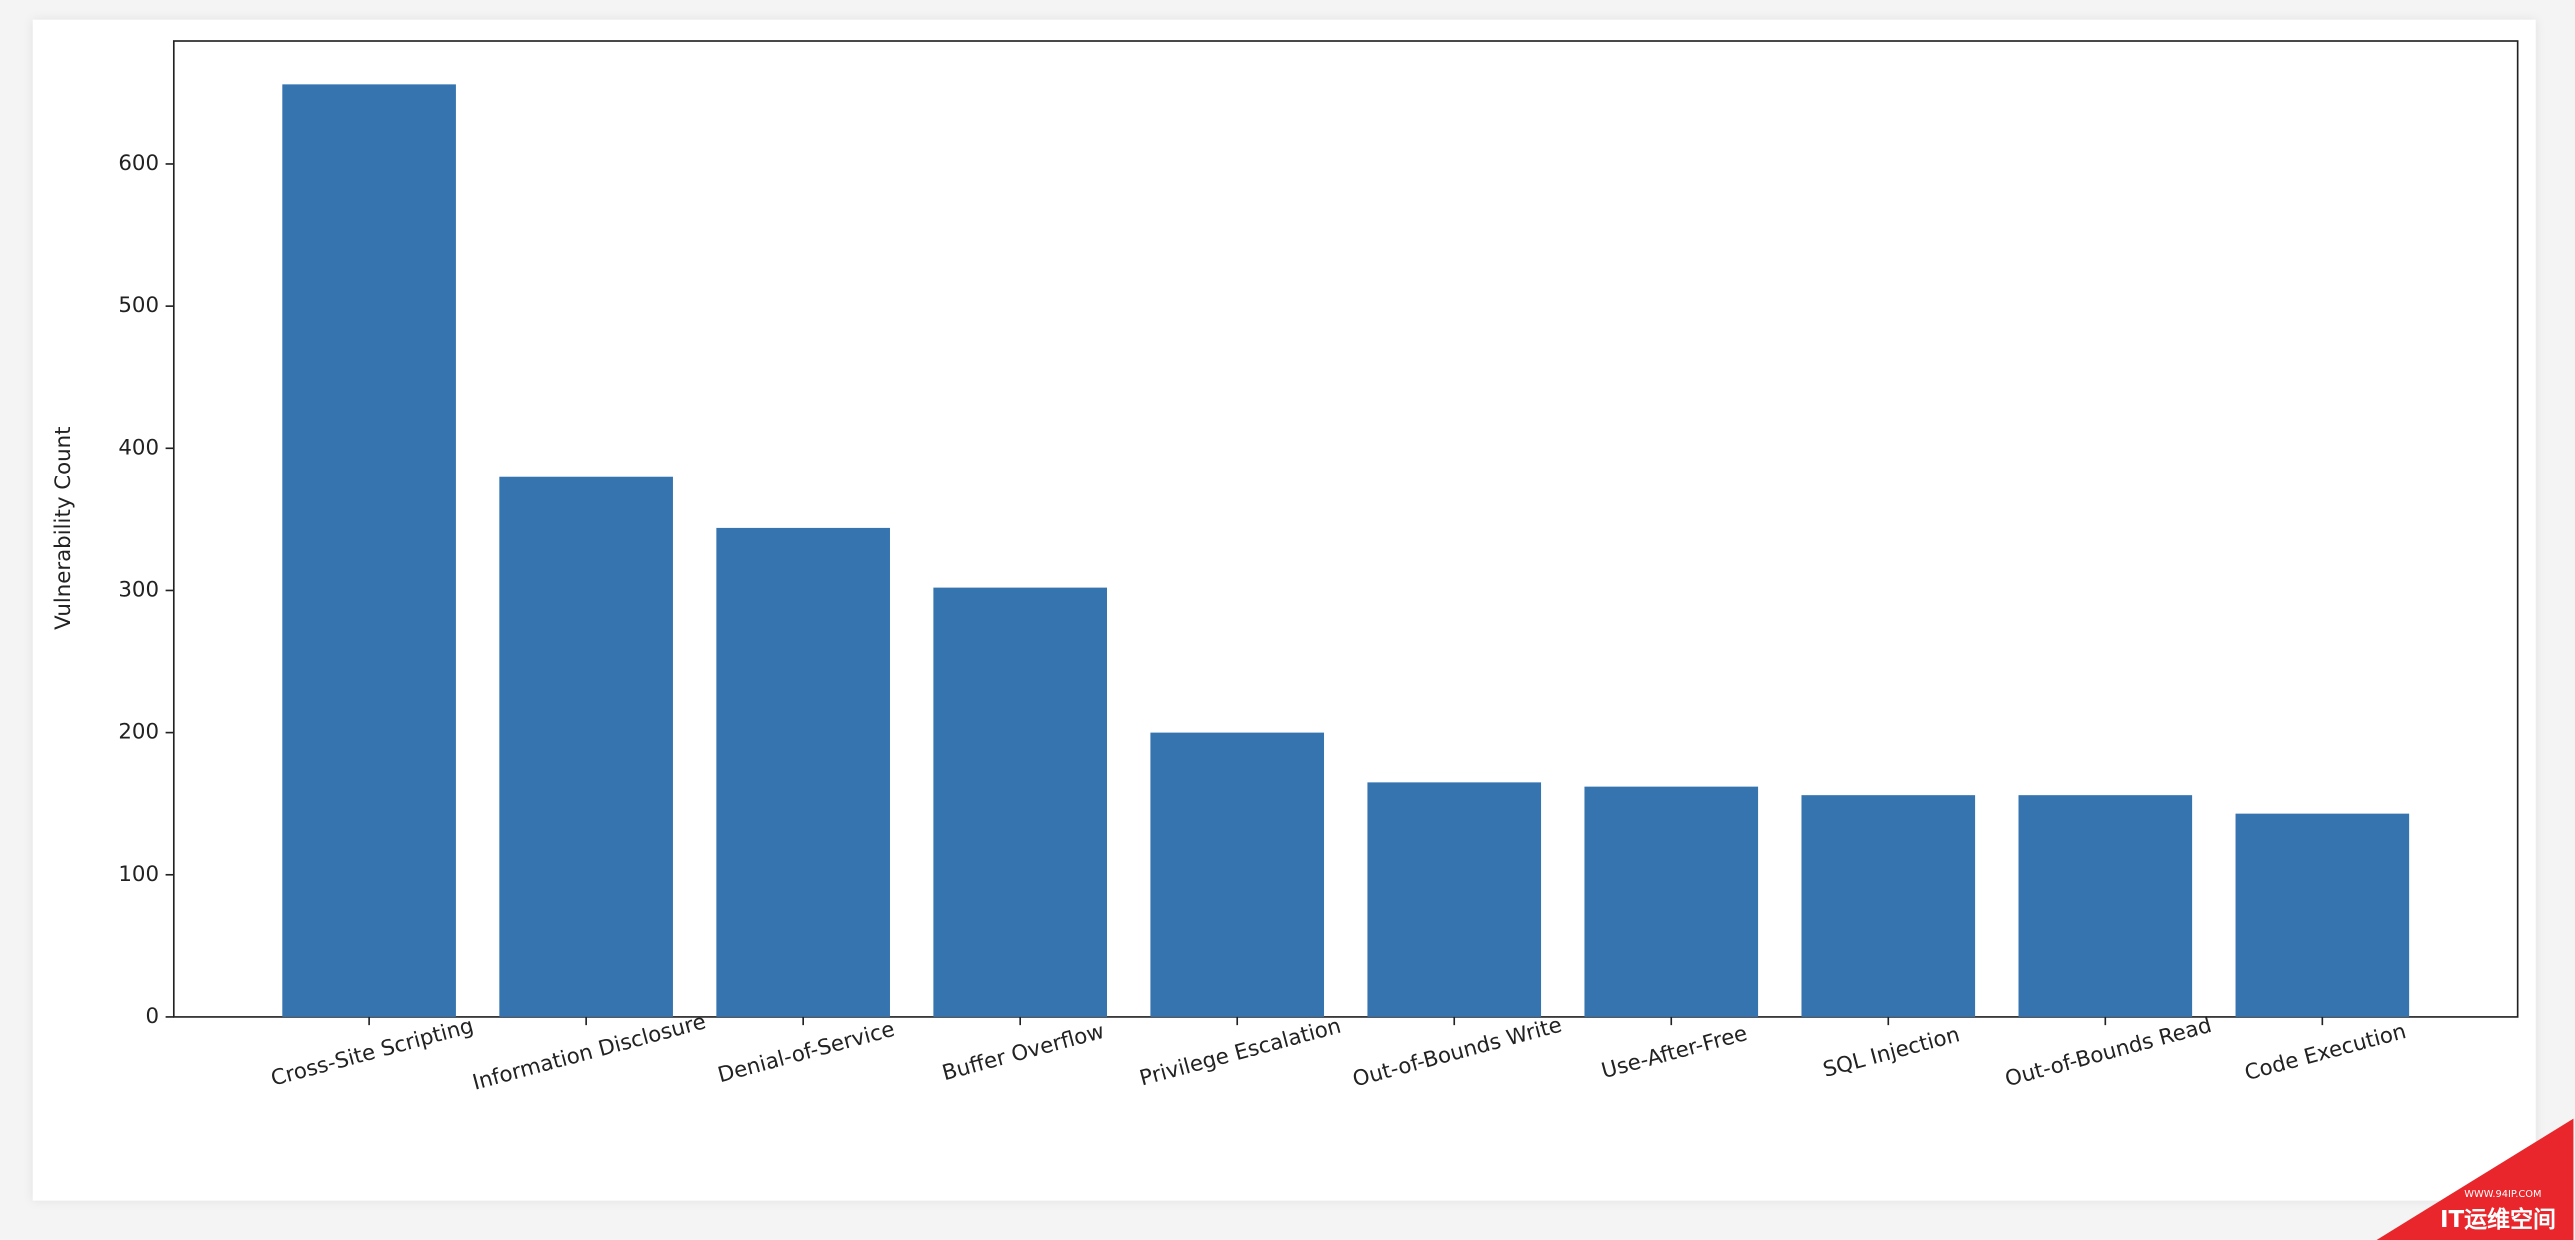 This screenshot has height=1240, width=2575. I want to click on y-tick-label: 300, so click(138, 589).